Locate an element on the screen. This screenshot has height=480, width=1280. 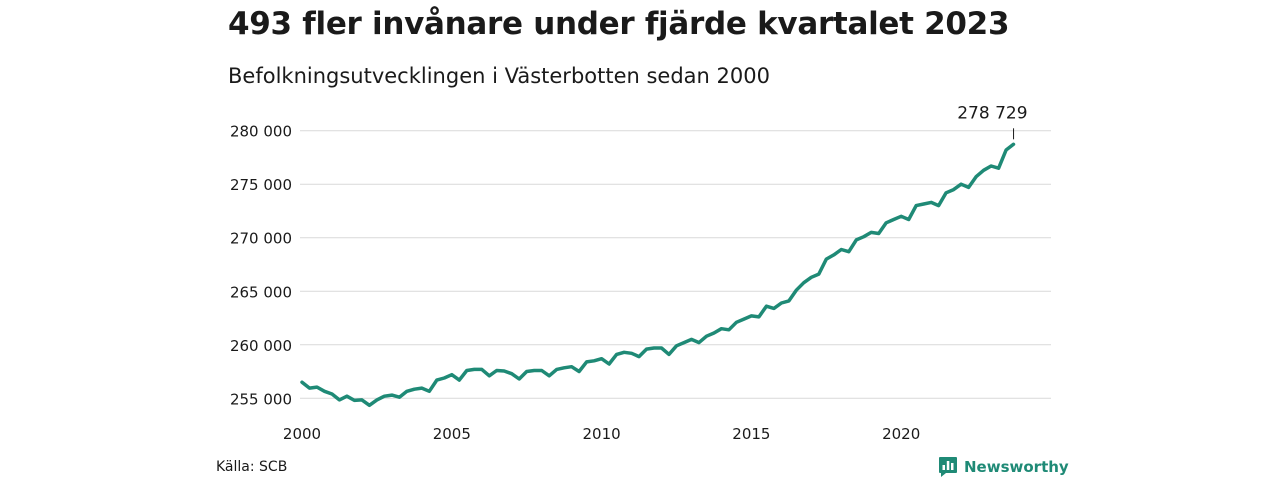
y-tick-label: 265 000 is located at coordinates (261, 292).